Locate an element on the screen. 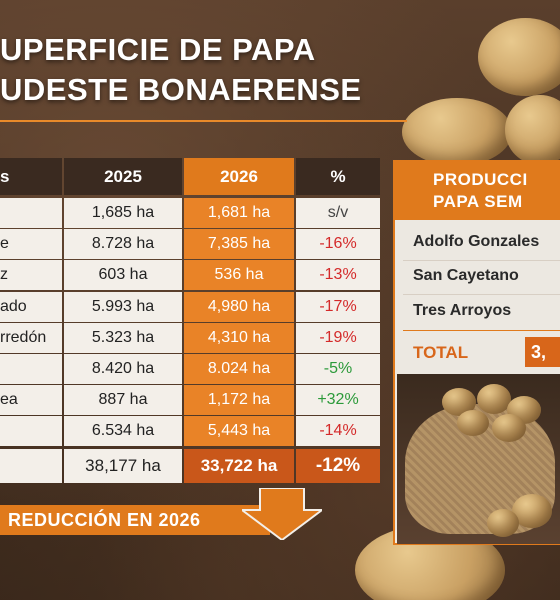 The width and height of the screenshot is (560, 600). row-2025: 1,685 ha is located at coordinates (123, 213).